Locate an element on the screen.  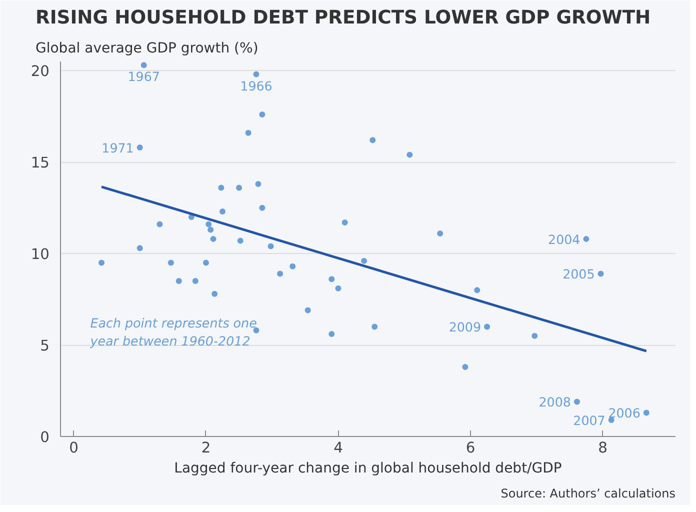
chart-title: RISING HOUSEHOLD DEBT PREDICTS LOWER GDP GROWTH is located at coordinates (343, 18).